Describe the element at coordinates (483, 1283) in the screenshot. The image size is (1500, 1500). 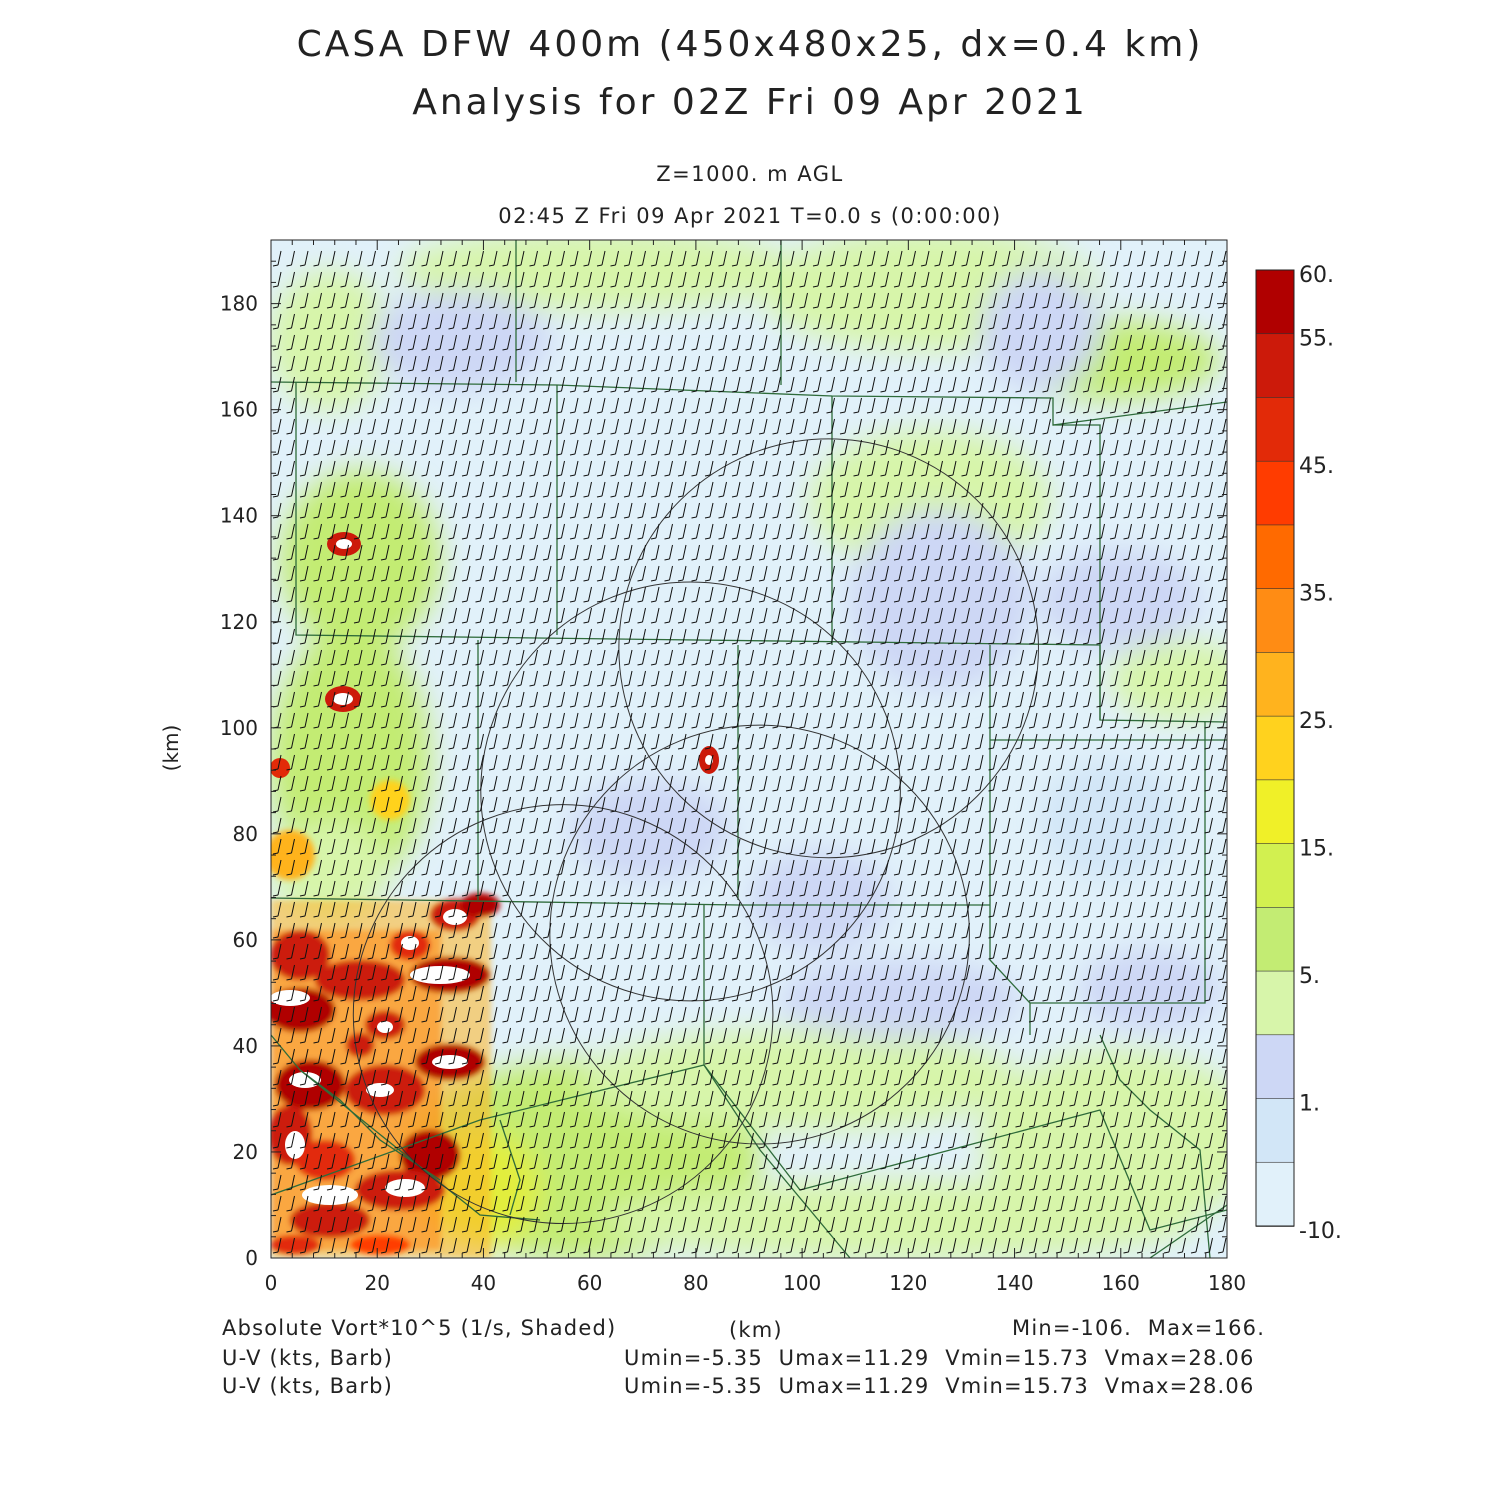
I see `x-tick-label: 40` at that location.